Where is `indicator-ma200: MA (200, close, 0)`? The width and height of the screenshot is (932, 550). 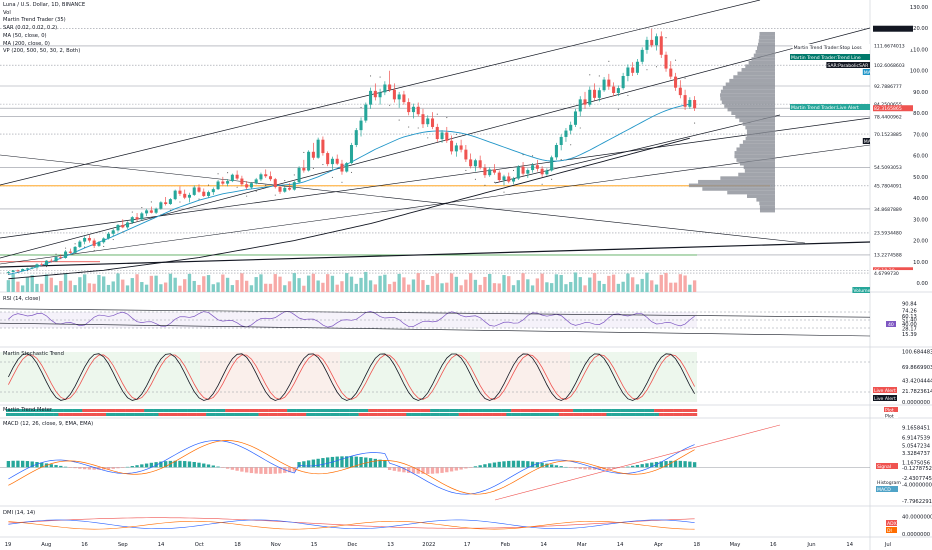
indicator-ma200: MA (200, close, 0) is located at coordinates (26, 43).